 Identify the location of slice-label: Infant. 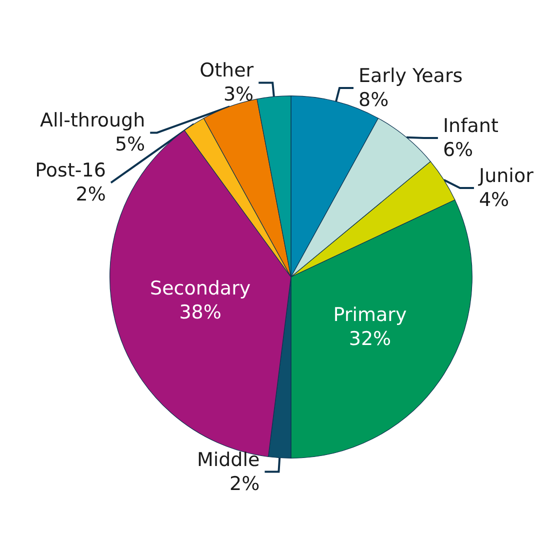
(470, 125).